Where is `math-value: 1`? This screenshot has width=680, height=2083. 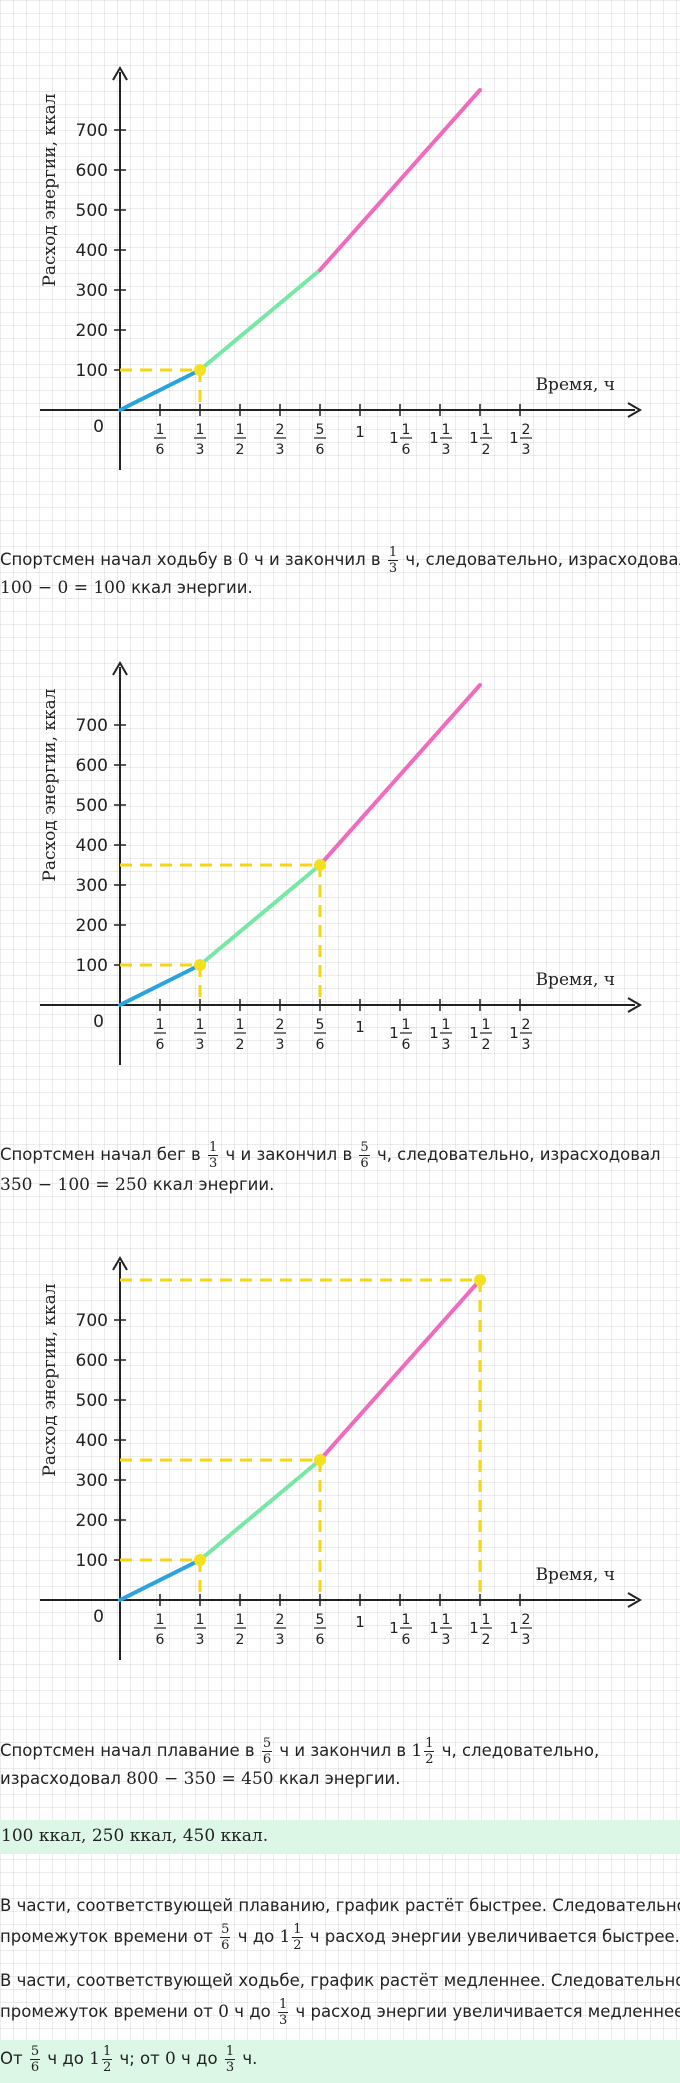 math-value: 1 is located at coordinates (94, 2059).